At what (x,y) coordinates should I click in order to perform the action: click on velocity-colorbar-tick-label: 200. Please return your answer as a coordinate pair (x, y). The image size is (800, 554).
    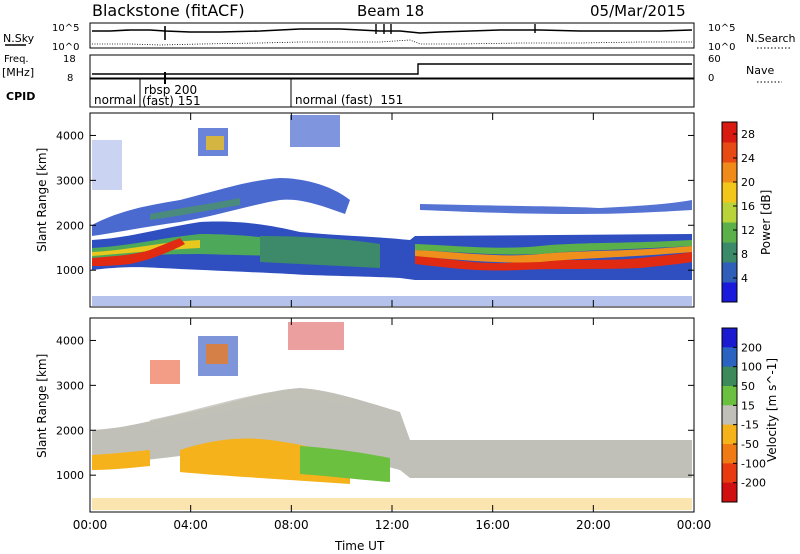
    Looking at the image, I should click on (751, 347).